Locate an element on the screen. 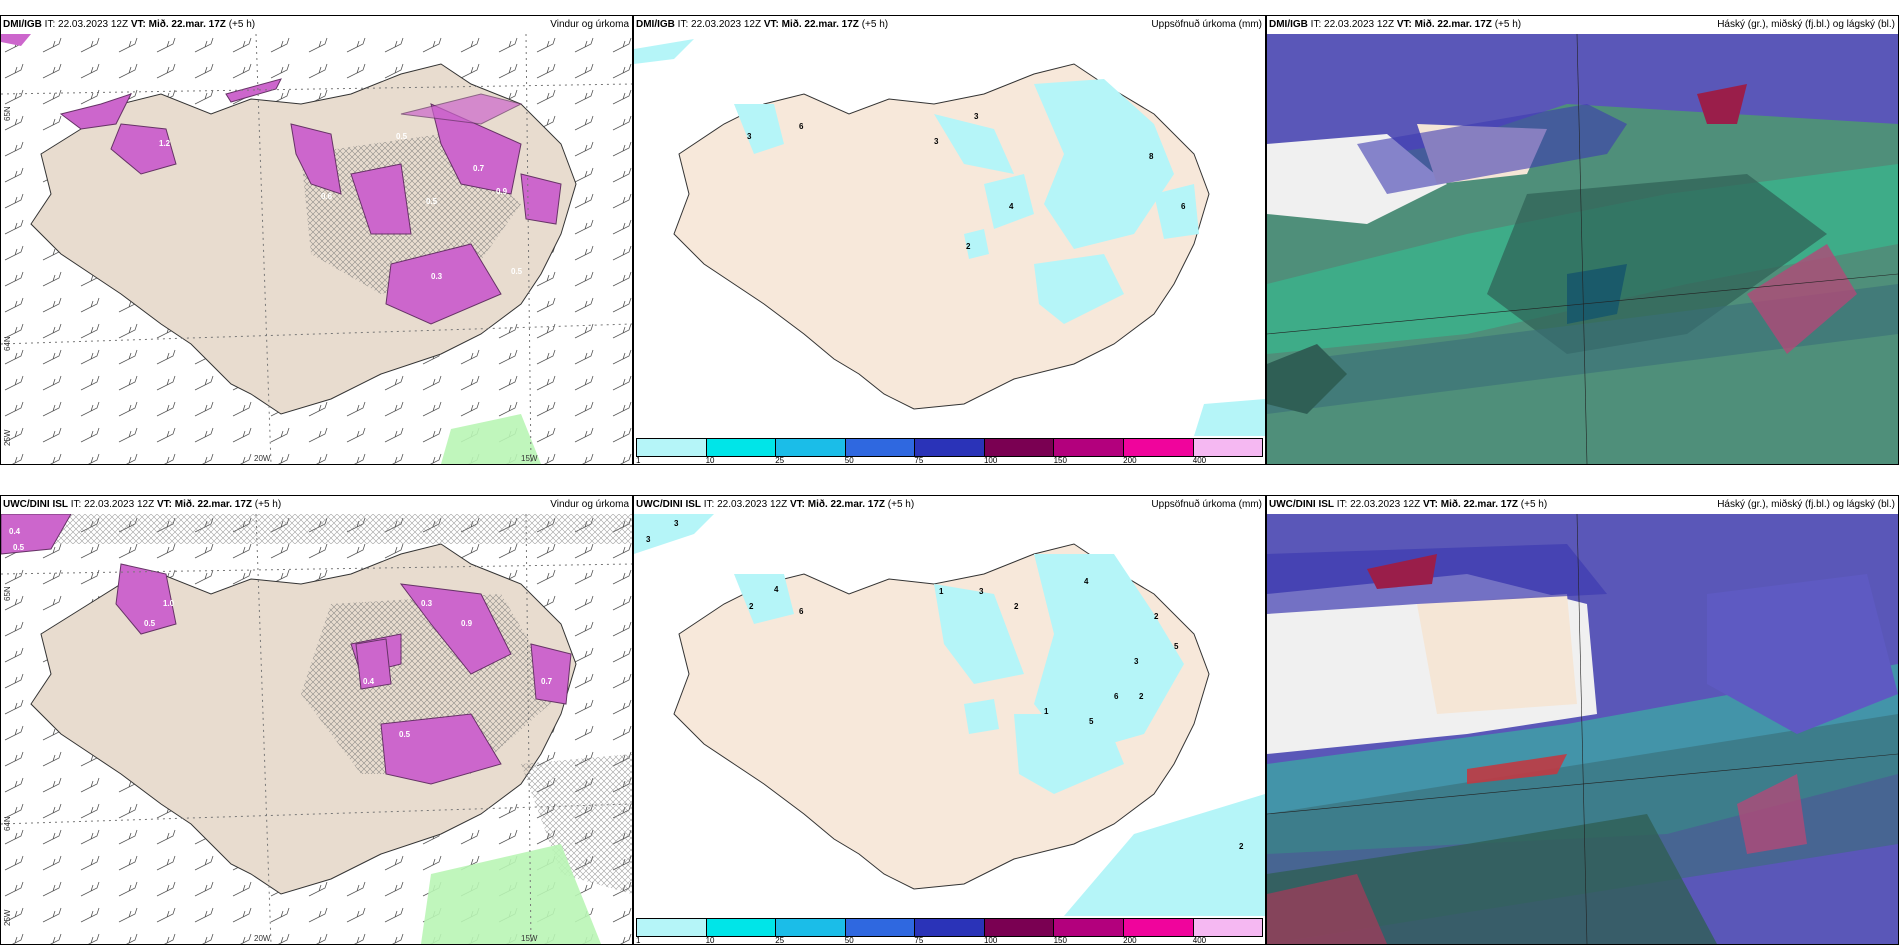 The height and width of the screenshot is (950, 1900). precip-number: 8 is located at coordinates (1151, 156).